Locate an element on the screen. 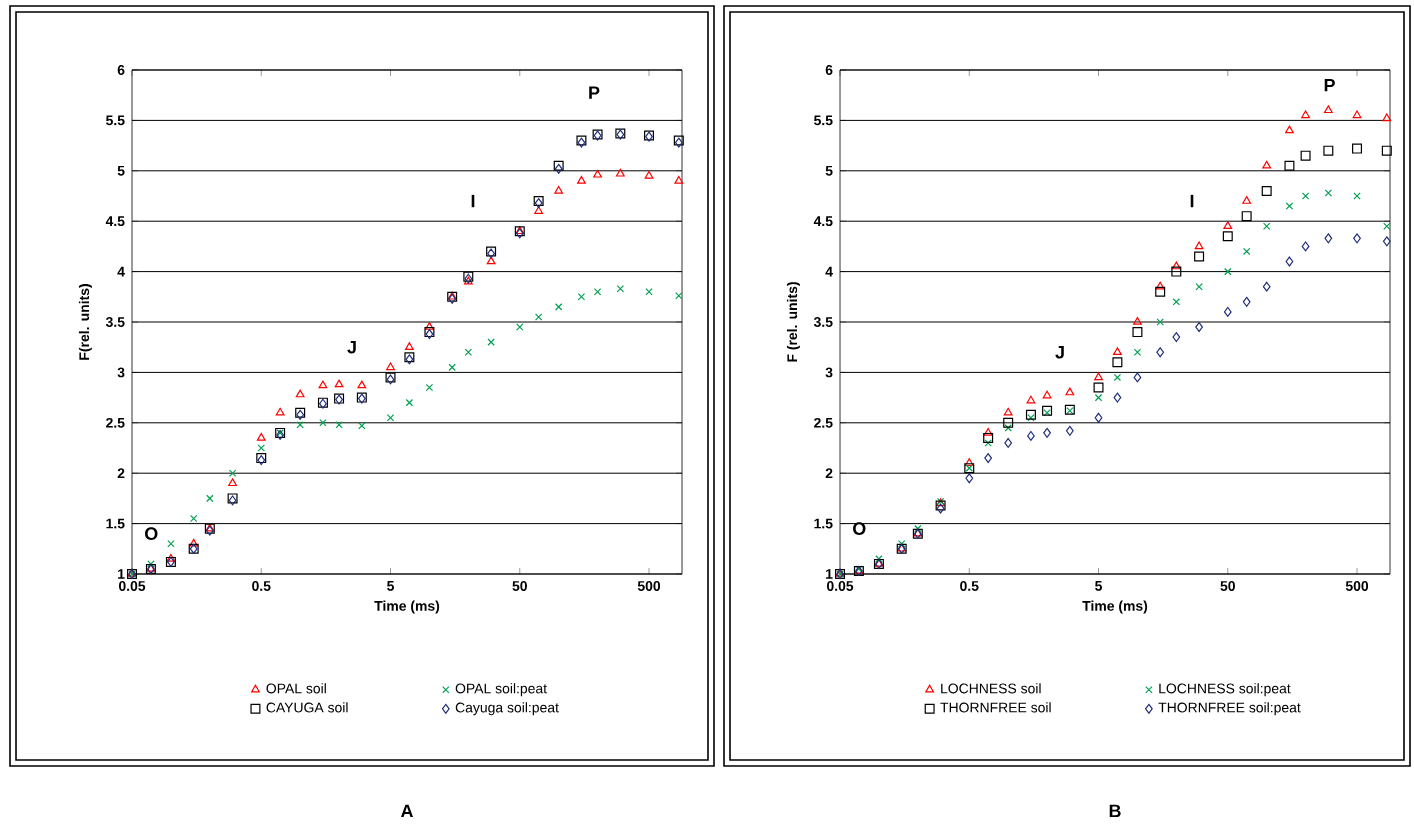  text: A is located at coordinates (406, 811).